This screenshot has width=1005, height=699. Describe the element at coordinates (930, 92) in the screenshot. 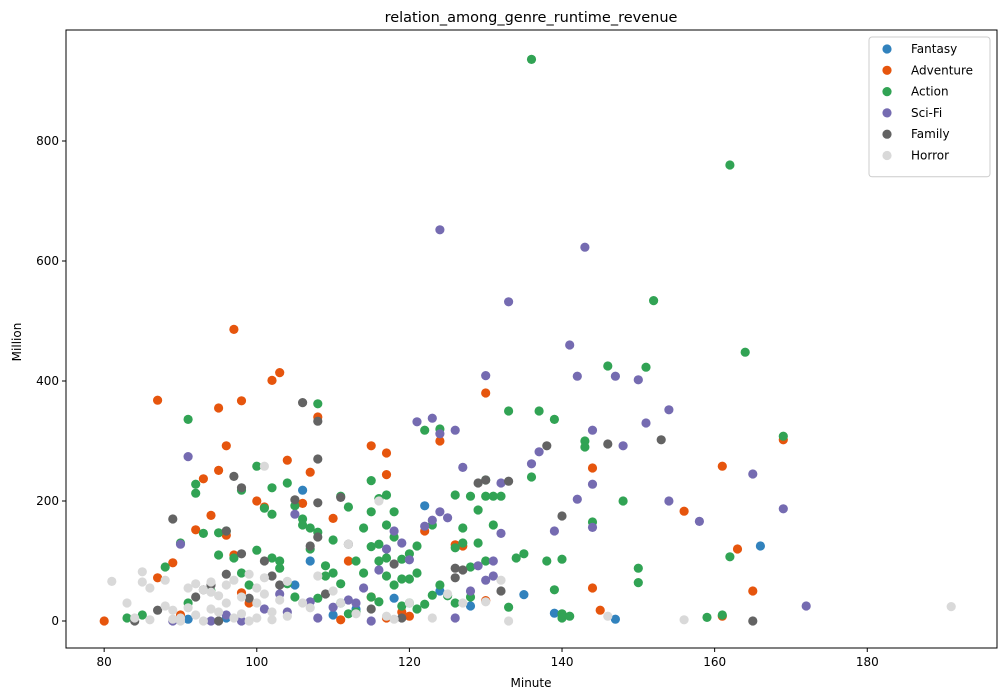

I see `legend-label: Action` at that location.